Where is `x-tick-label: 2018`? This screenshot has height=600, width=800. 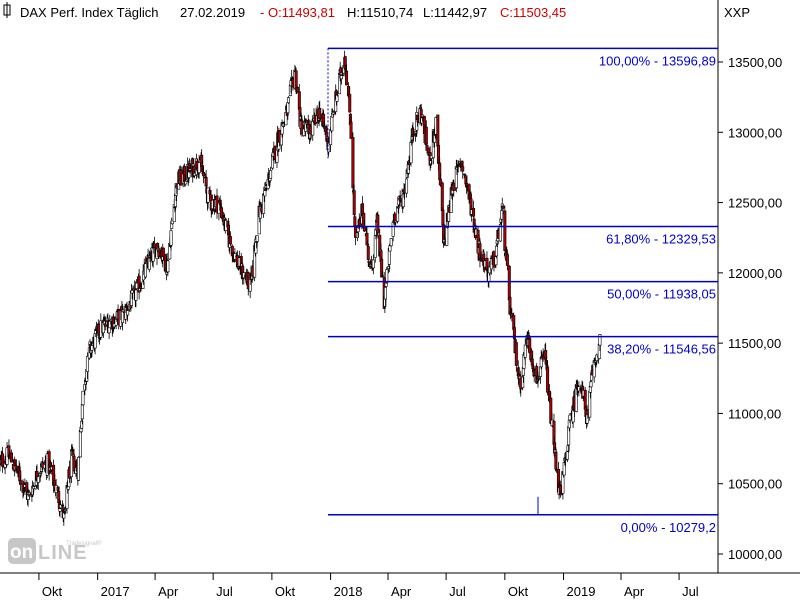
x-tick-label: 2018 is located at coordinates (348, 591).